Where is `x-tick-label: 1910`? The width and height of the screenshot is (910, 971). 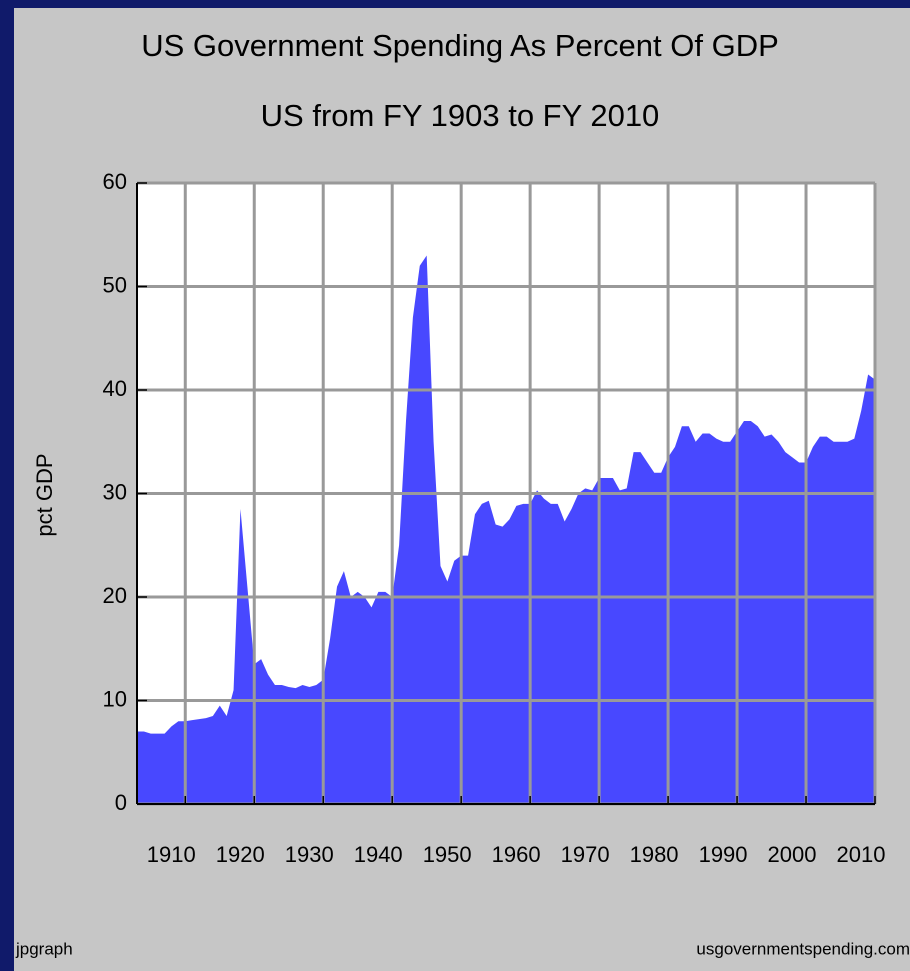 x-tick-label: 1910 is located at coordinates (171, 854).